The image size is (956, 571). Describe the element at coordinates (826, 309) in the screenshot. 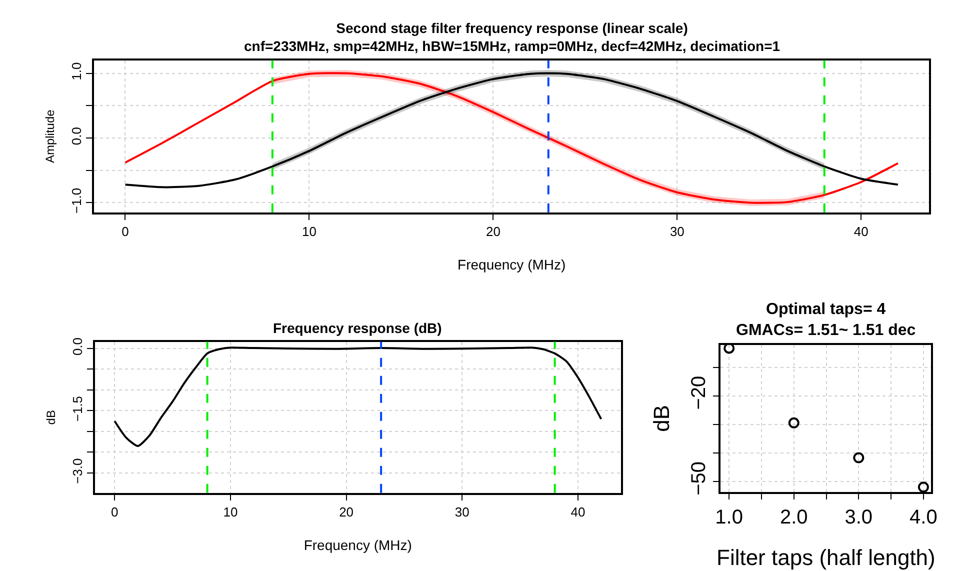

I see `chart-title: Optimal taps= 4` at that location.